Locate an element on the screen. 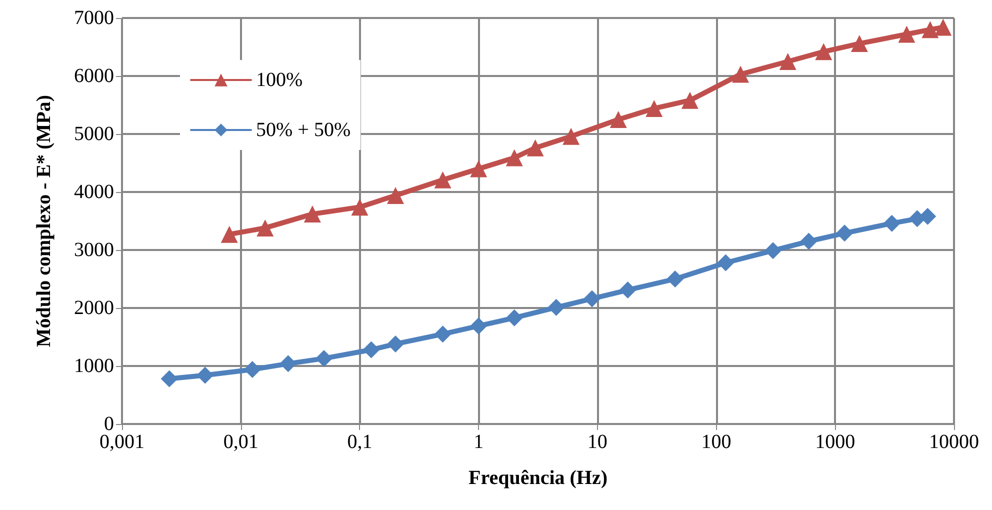  x-tick-label: 0,1 is located at coordinates (359, 442).